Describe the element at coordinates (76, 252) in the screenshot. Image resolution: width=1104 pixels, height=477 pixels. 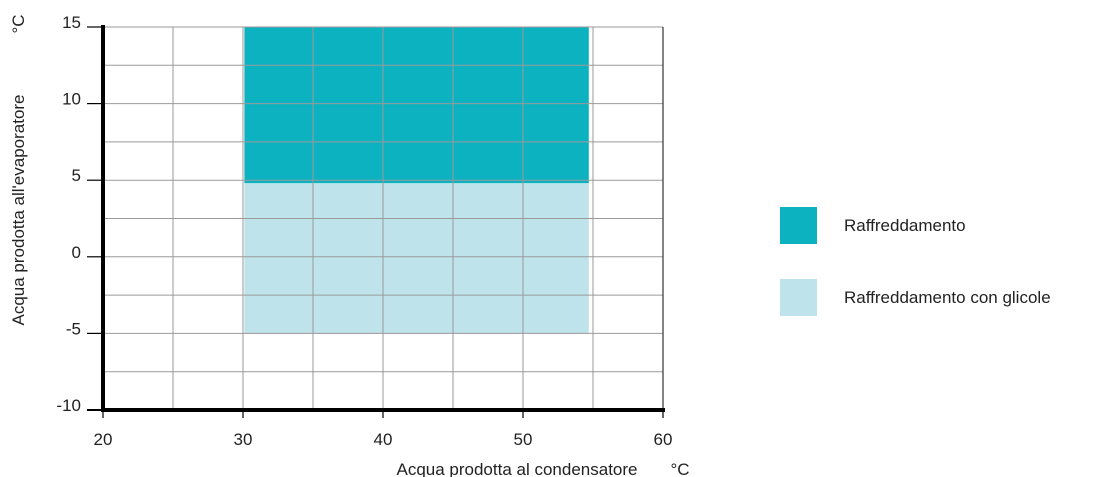
I see `y-tick-label: 0` at that location.